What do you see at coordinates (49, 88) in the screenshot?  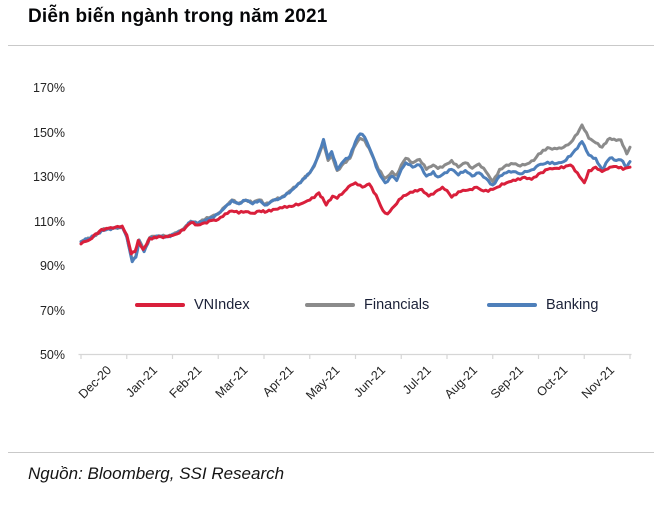 I see `y-tick-label: 170%` at bounding box center [49, 88].